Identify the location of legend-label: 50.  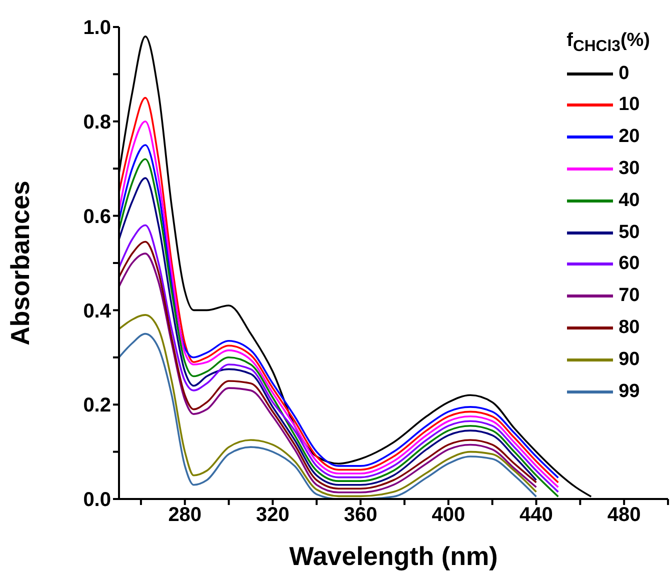
(629, 233).